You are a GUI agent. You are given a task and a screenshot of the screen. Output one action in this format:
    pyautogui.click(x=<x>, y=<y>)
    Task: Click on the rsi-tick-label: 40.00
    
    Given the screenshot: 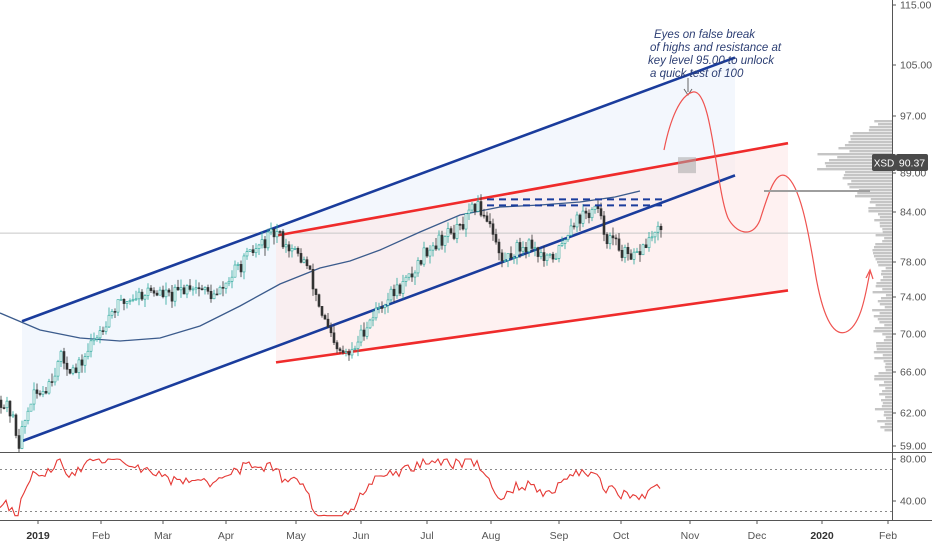 What is the action you would take?
    pyautogui.click(x=913, y=502)
    